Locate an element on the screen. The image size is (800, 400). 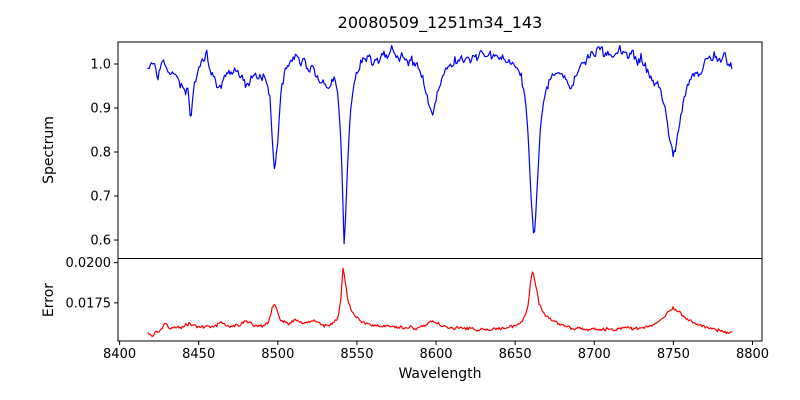
x-tick-label: 8700 is located at coordinates (594, 354).